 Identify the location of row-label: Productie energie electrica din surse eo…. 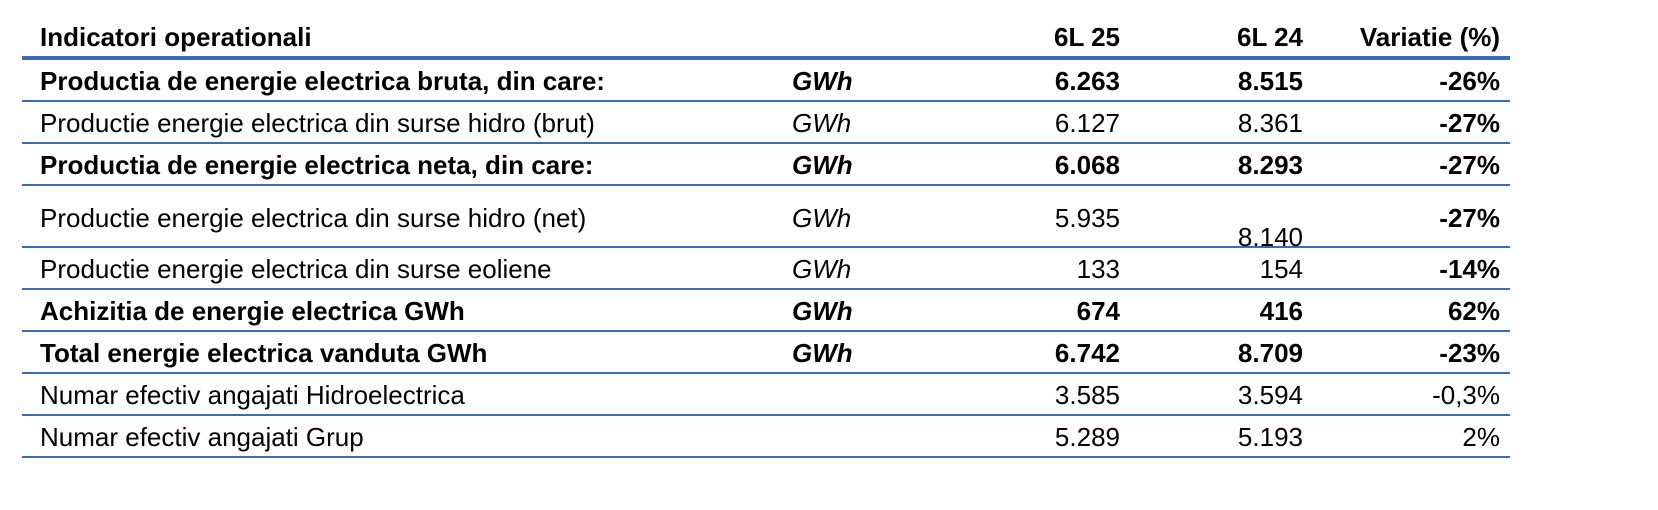
(296, 269).